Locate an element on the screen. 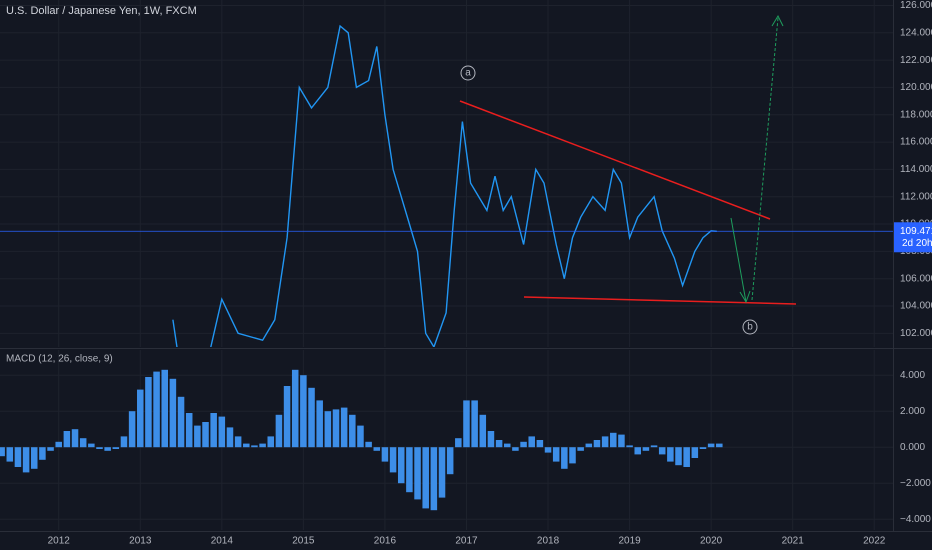  y-tick-label: 116.000 is located at coordinates (916, 142).